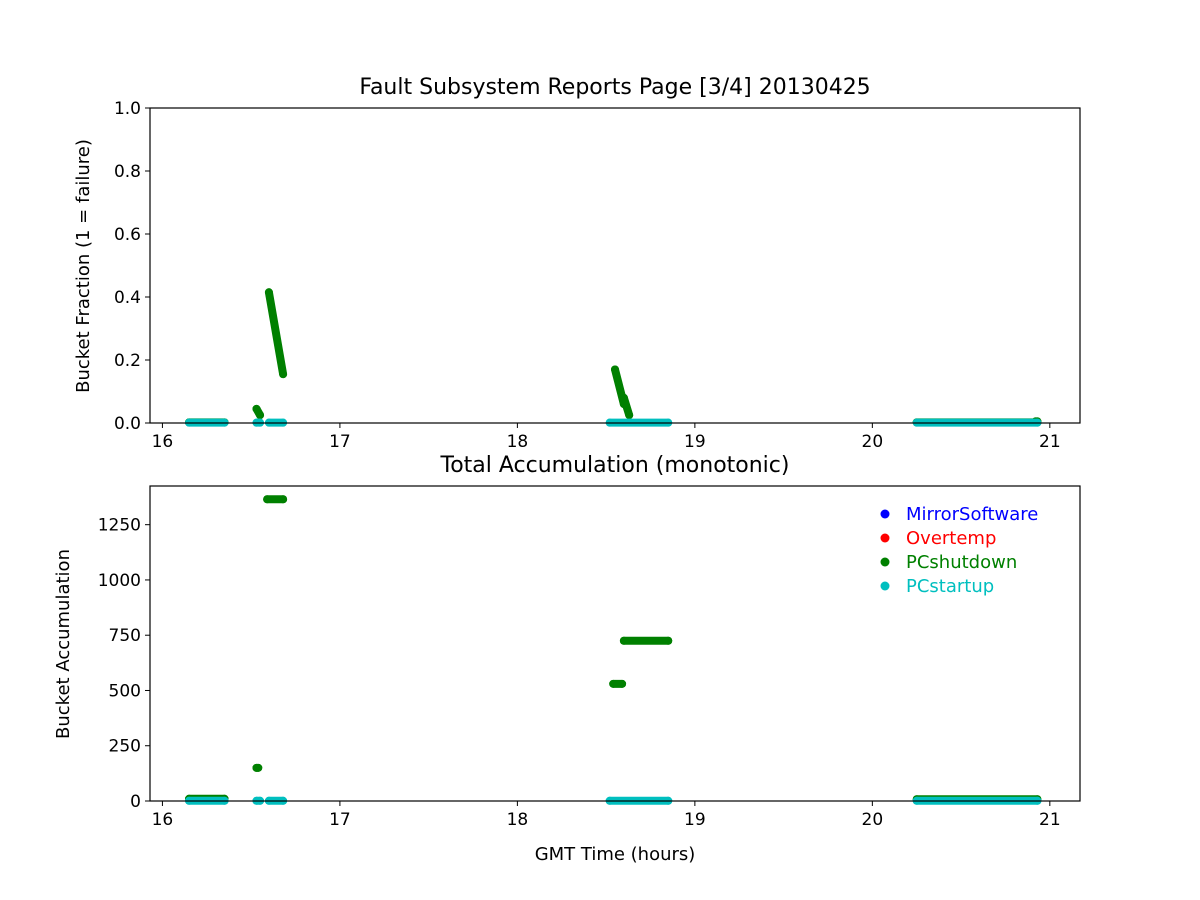  I want to click on data-run, so click(276, 333).